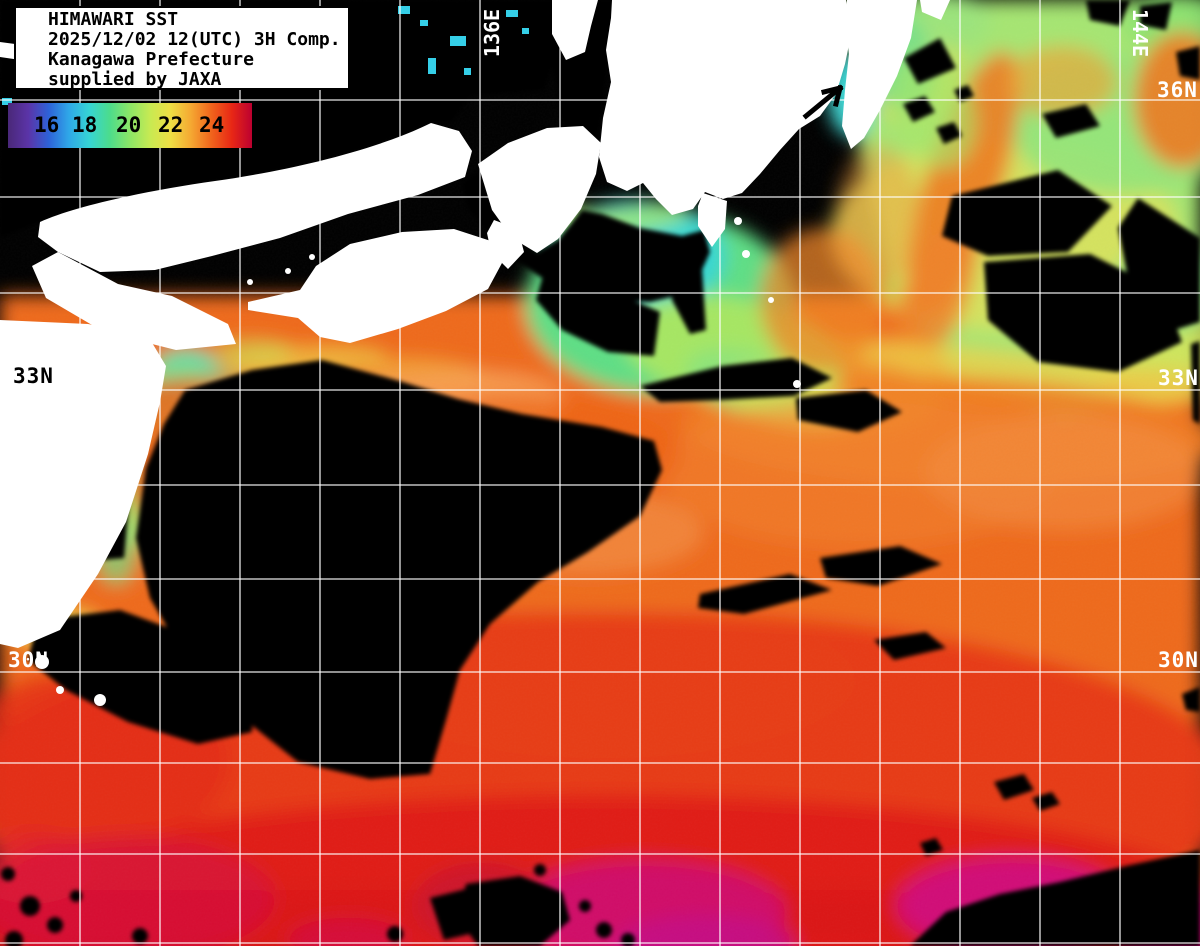  I want to click on land-northeast-tip, so click(935, 10).